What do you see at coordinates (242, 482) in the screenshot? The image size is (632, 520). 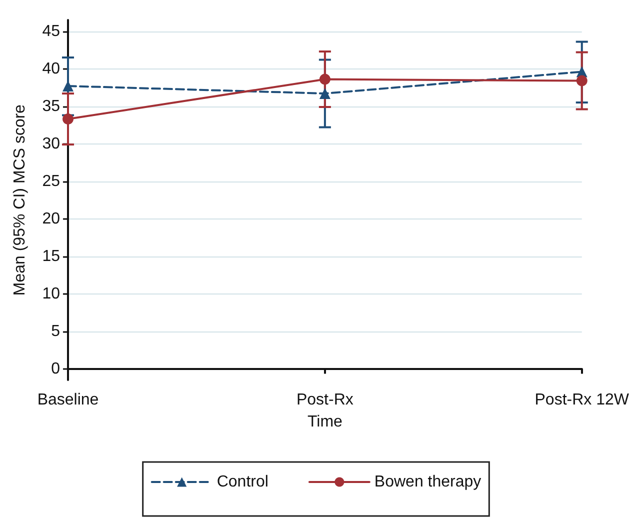 I see `legend-label: Control` at bounding box center [242, 482].